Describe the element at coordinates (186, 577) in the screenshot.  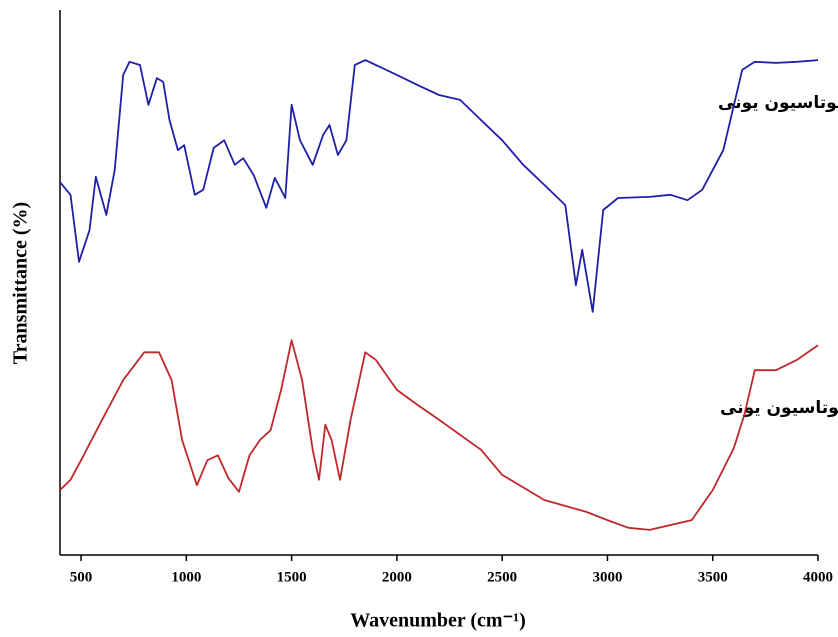
I see `x-tick-label: 1000` at that location.